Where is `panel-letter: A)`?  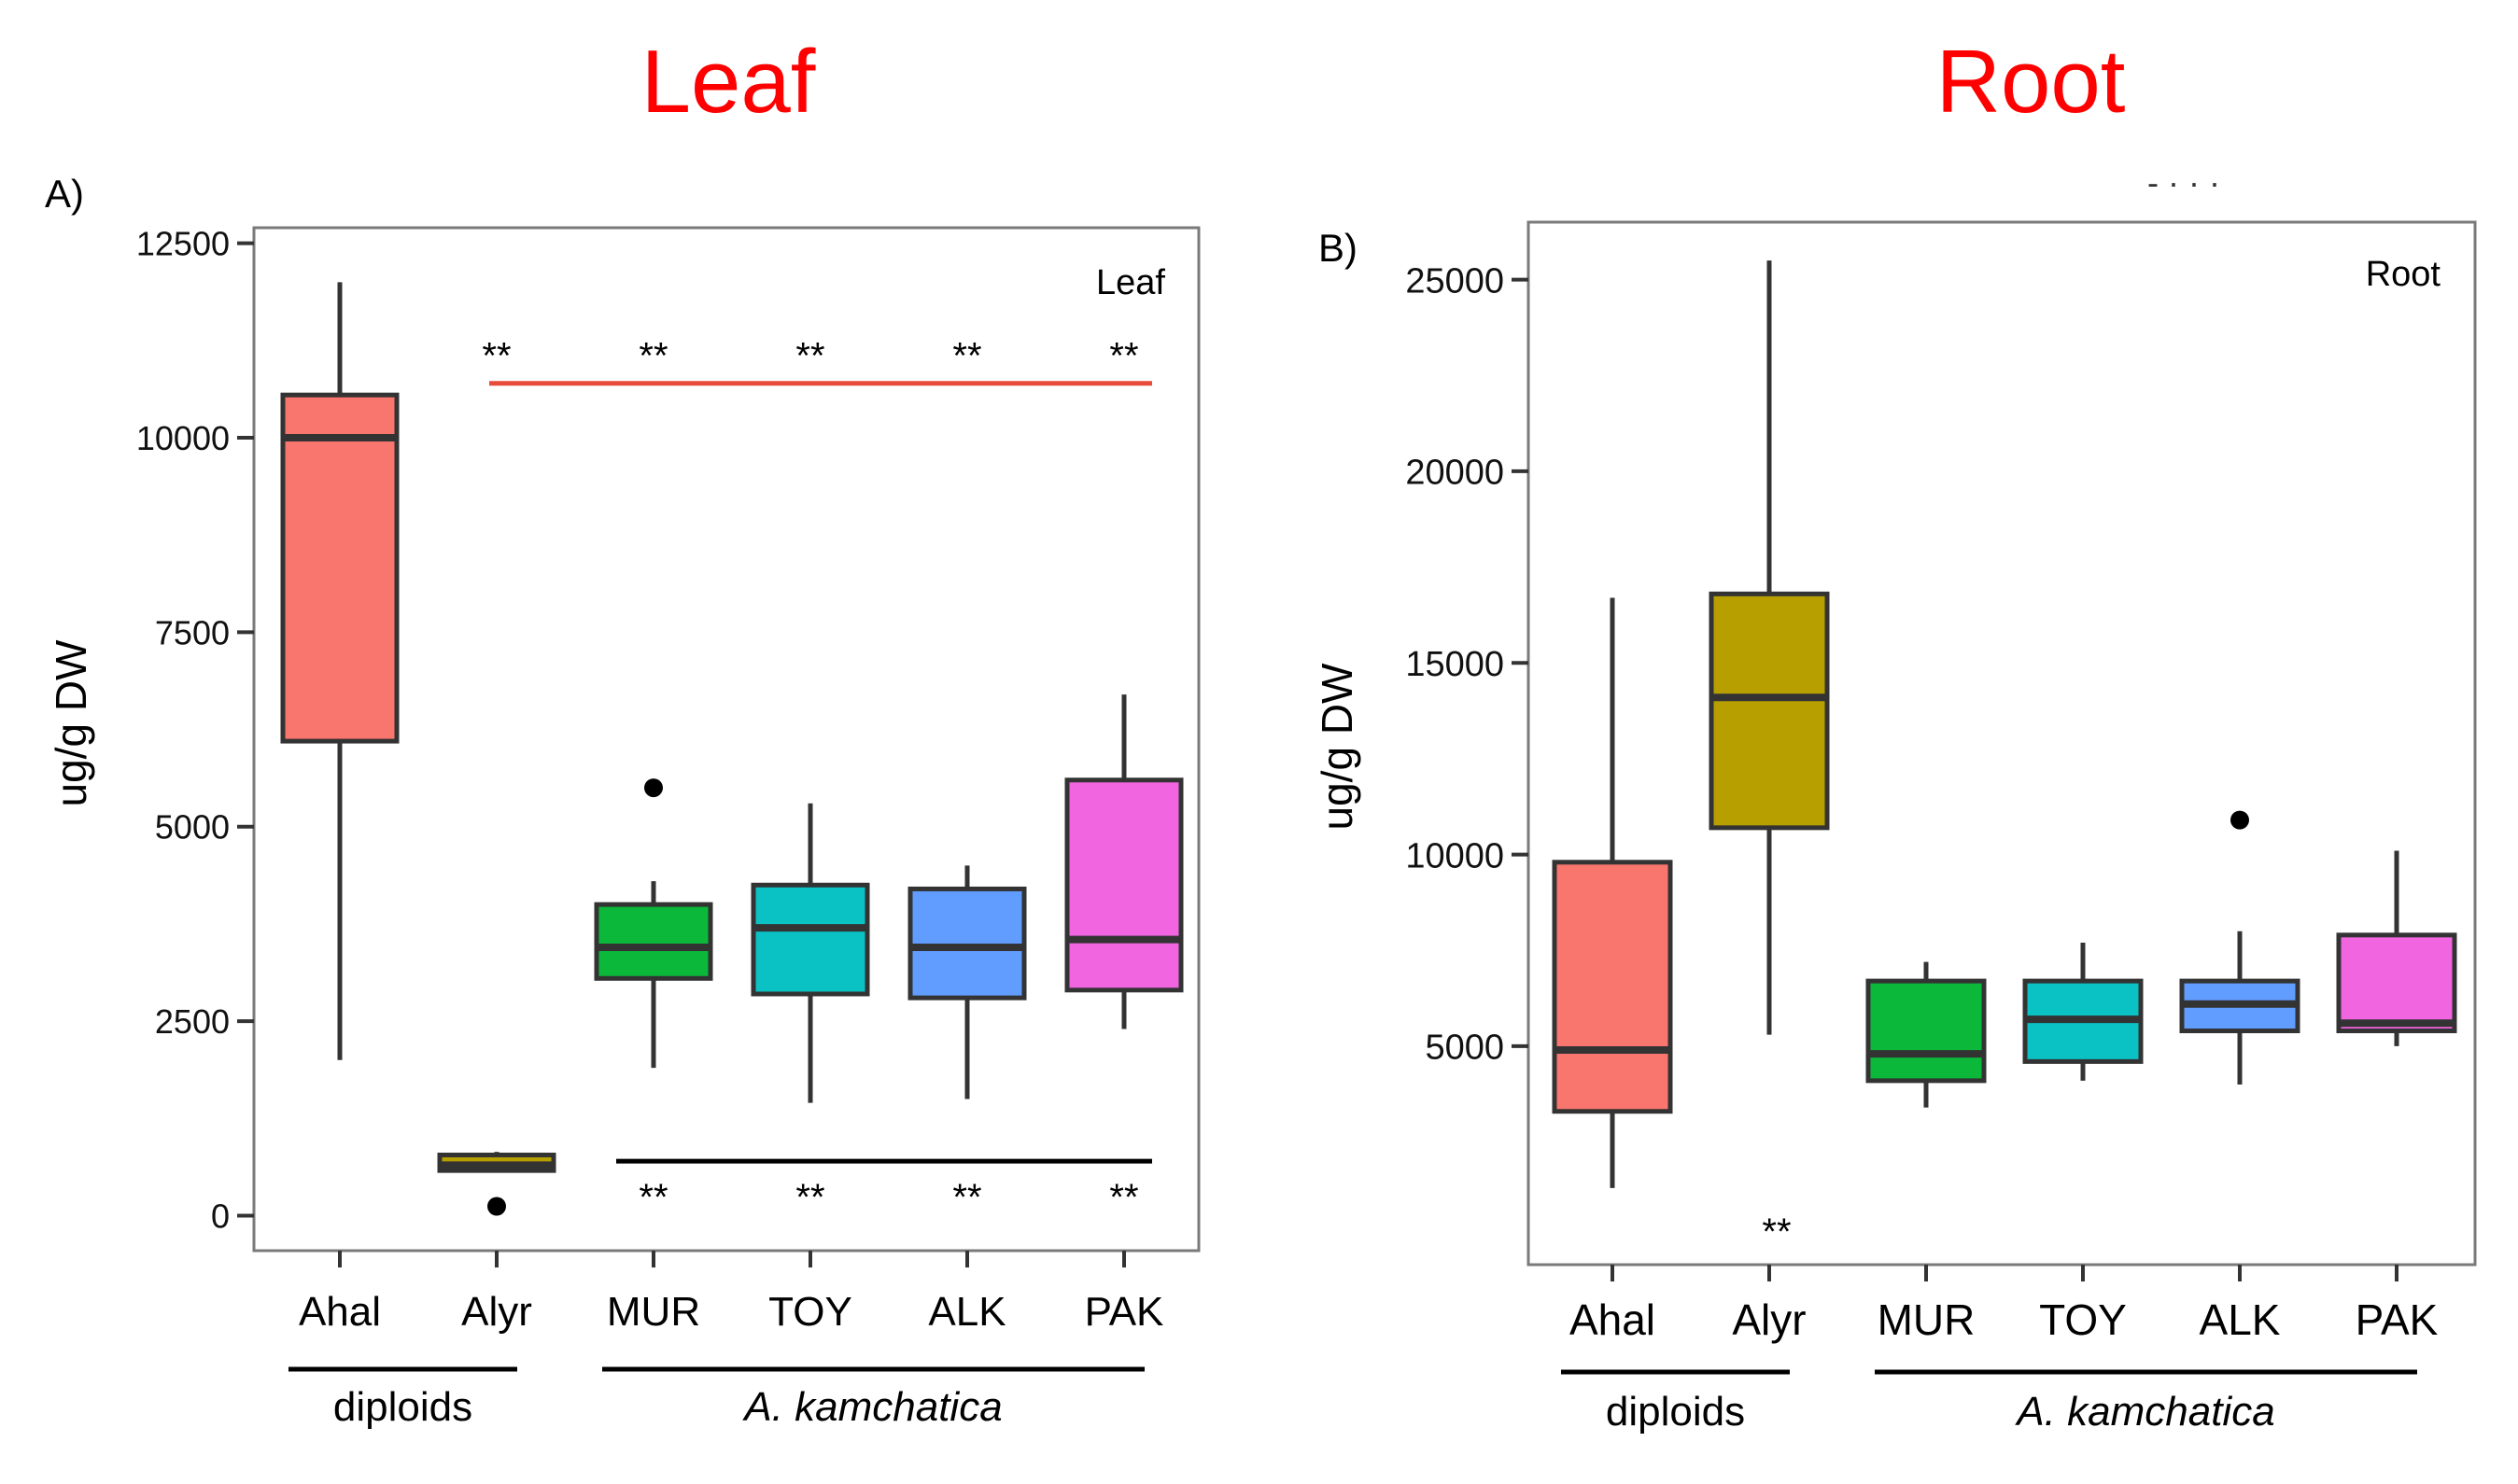 panel-letter: A) is located at coordinates (64, 194).